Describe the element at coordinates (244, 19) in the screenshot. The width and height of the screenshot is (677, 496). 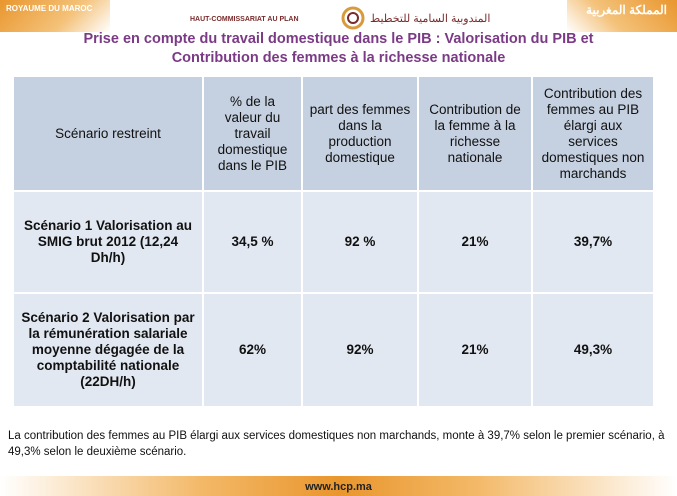
I see `logo-text: HAUT-COMMISSARIAT AU PLAN` at that location.